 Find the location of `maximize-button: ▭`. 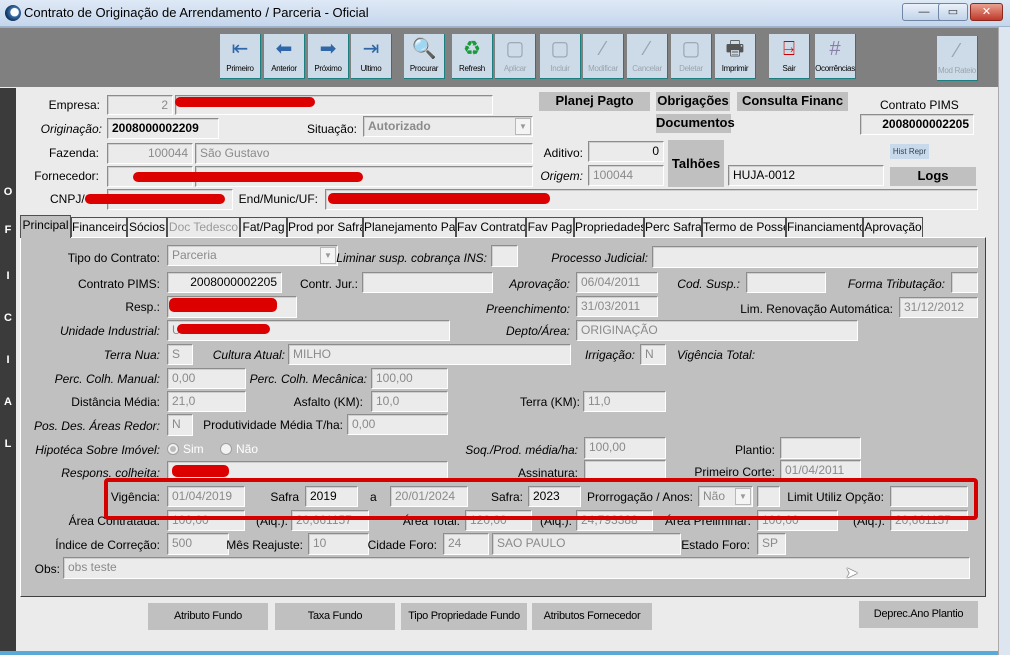

maximize-button: ▭ is located at coordinates (953, 12).